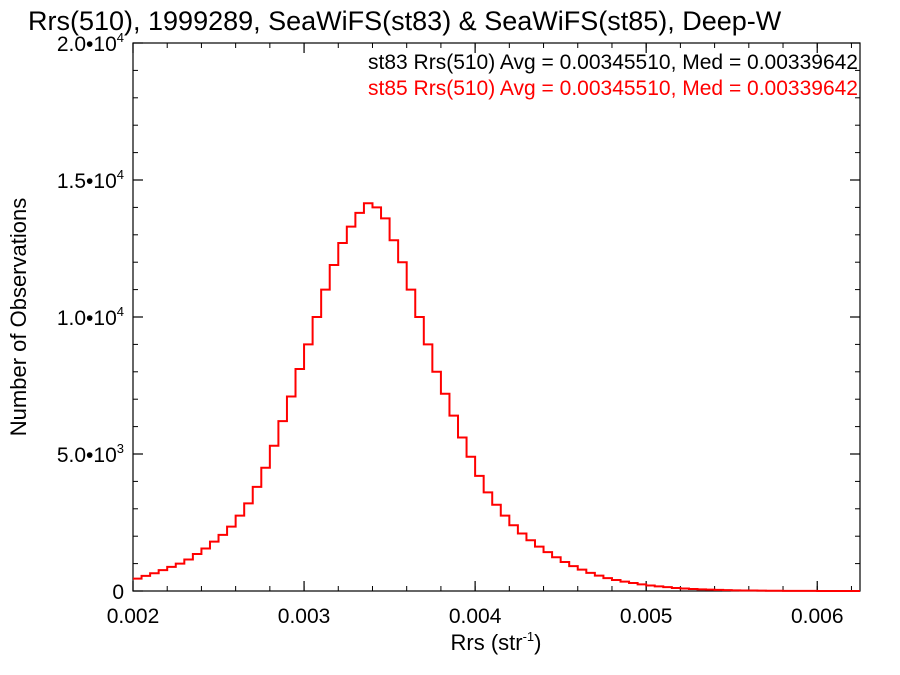 The width and height of the screenshot is (900, 675). What do you see at coordinates (496, 642) in the screenshot?
I see `x-axis-label: Rrs (str-1)` at bounding box center [496, 642].